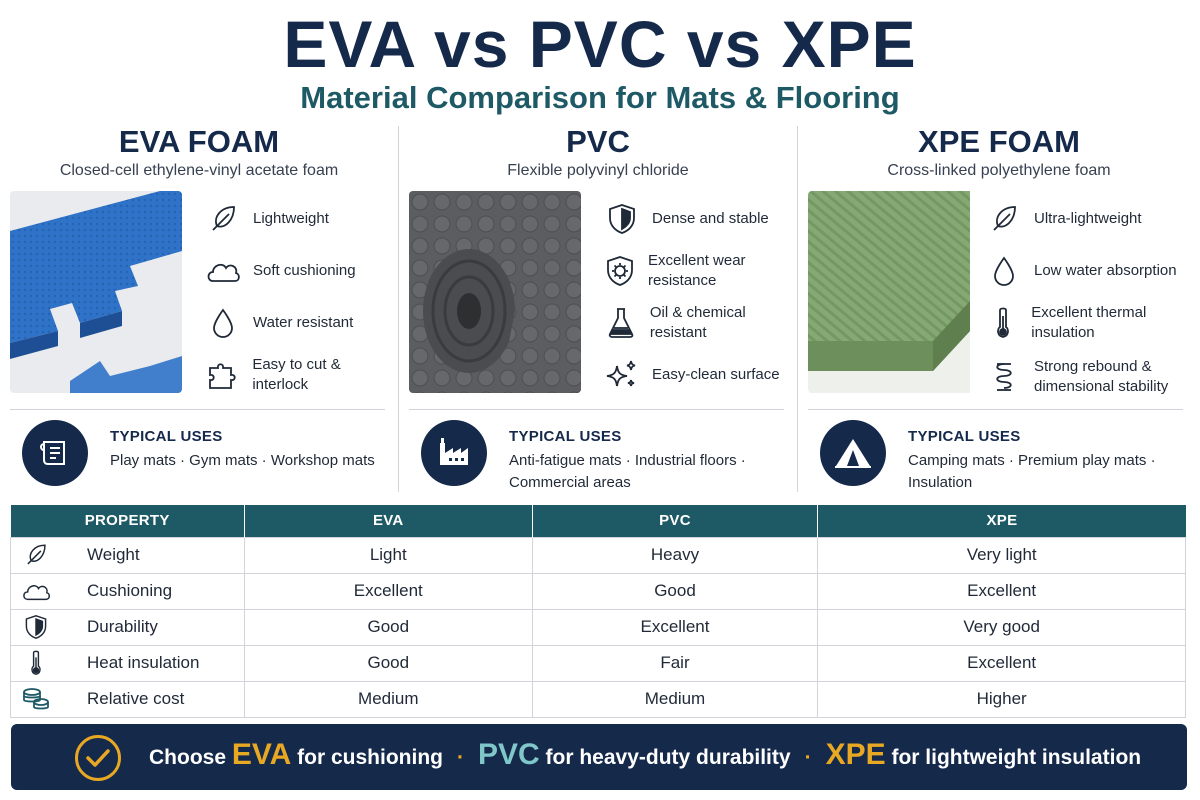  I want to click on pvc-value: Excellent, so click(675, 627).